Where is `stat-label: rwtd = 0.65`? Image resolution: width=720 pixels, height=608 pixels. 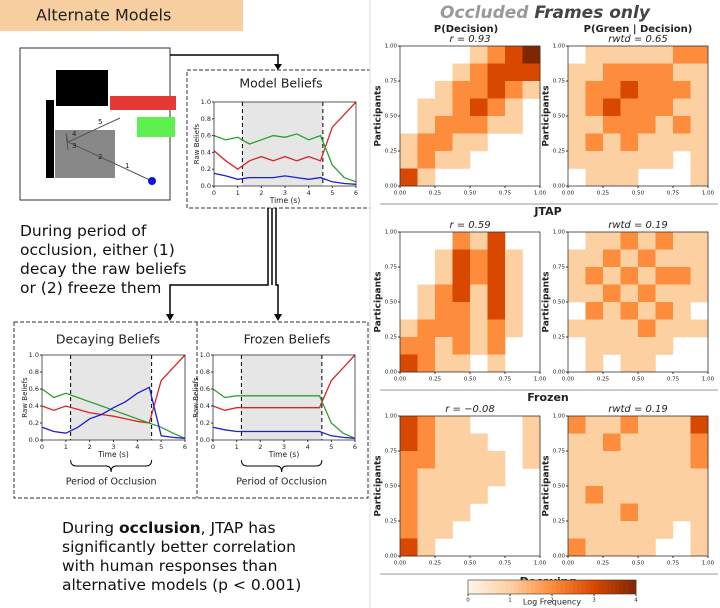 stat-label: rwtd = 0.65 is located at coordinates (638, 39).